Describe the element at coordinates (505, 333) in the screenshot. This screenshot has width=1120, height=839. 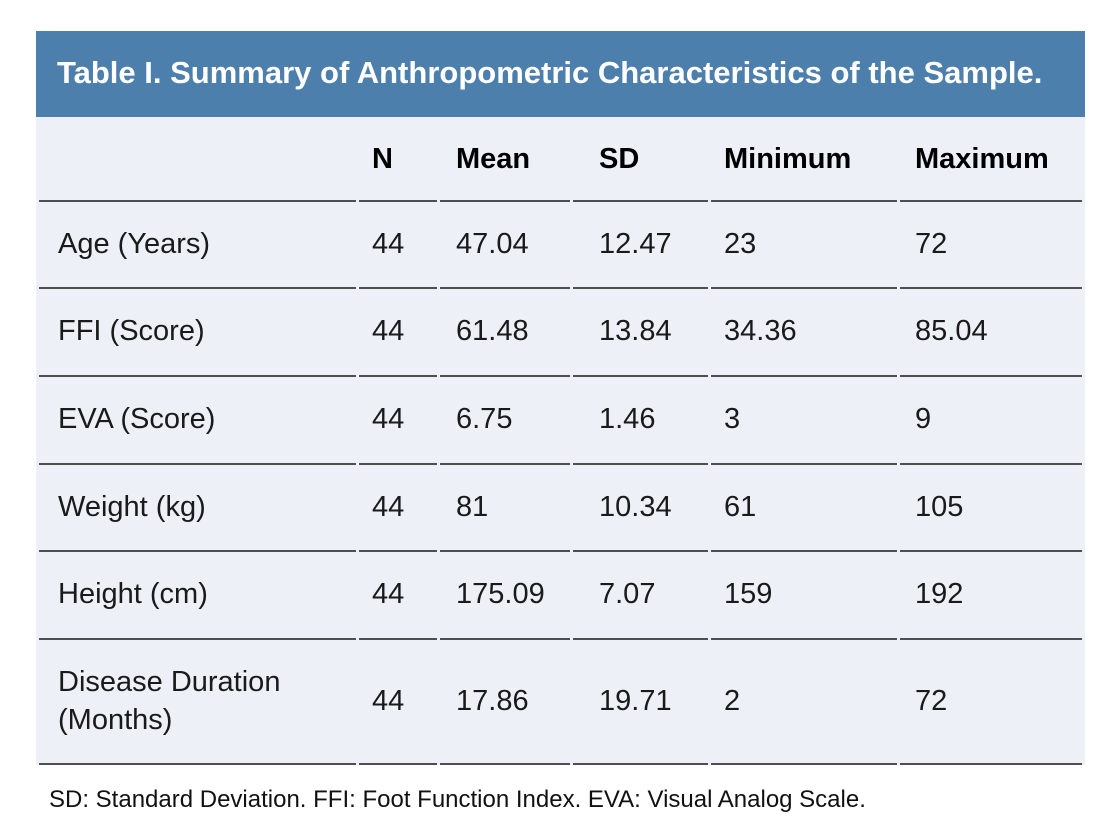
I see `cell-mean: 61.48` at that location.